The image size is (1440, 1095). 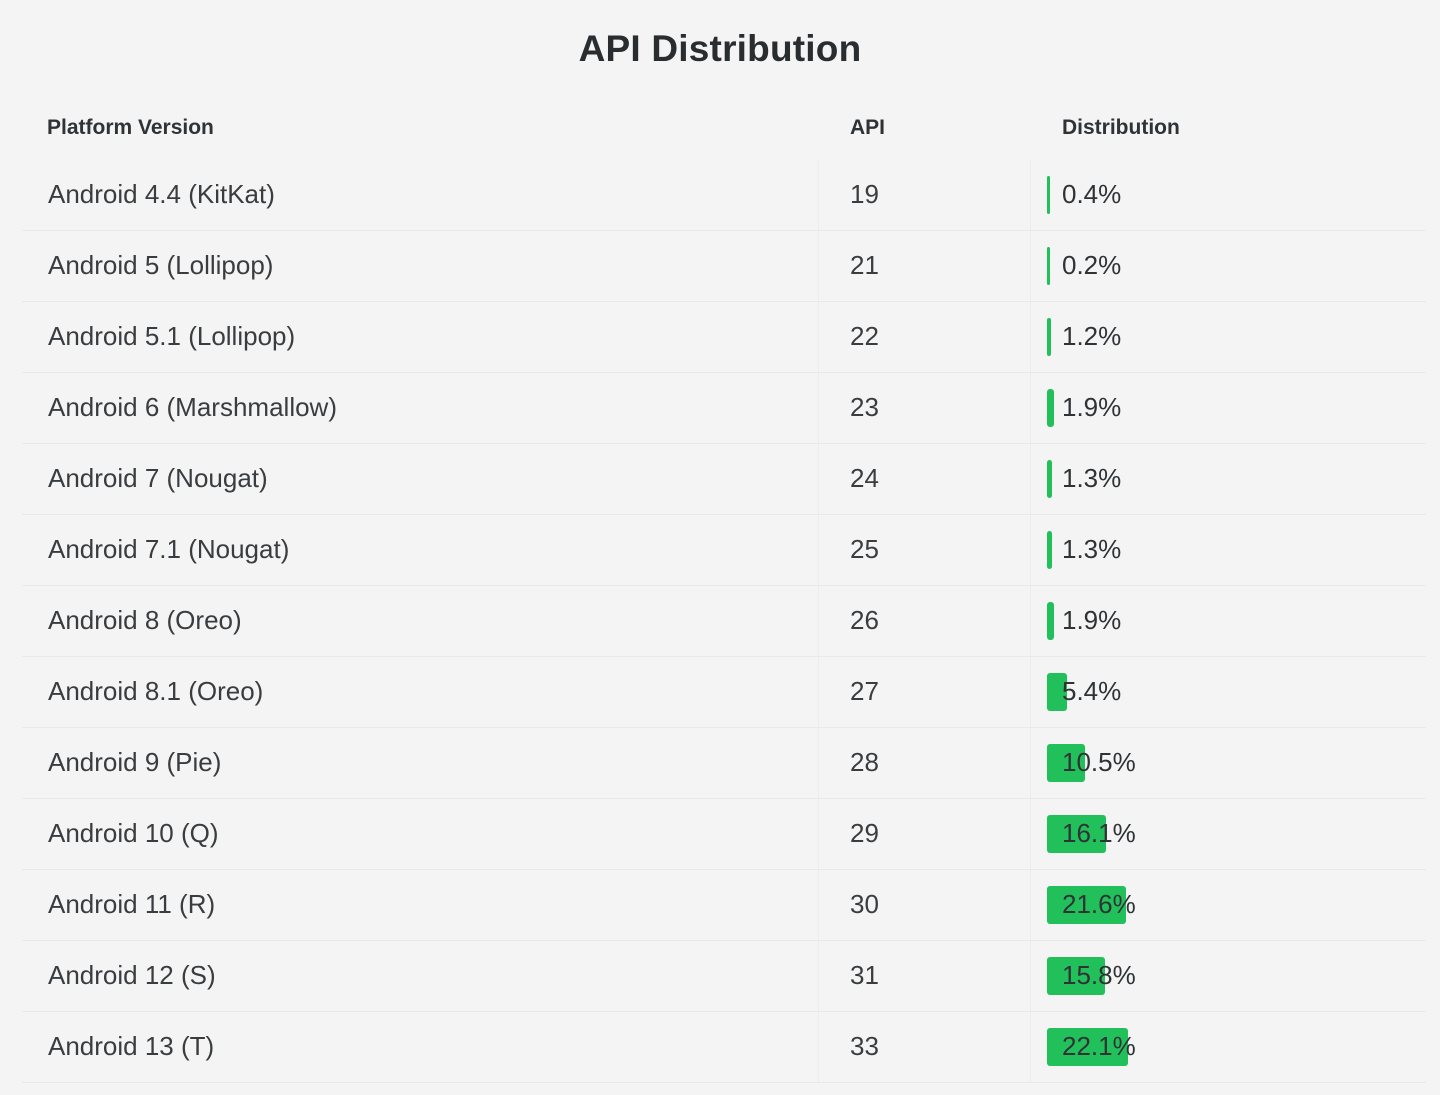 What do you see at coordinates (135, 762) in the screenshot?
I see `platform-version-cell: Android 9 (Pie)` at bounding box center [135, 762].